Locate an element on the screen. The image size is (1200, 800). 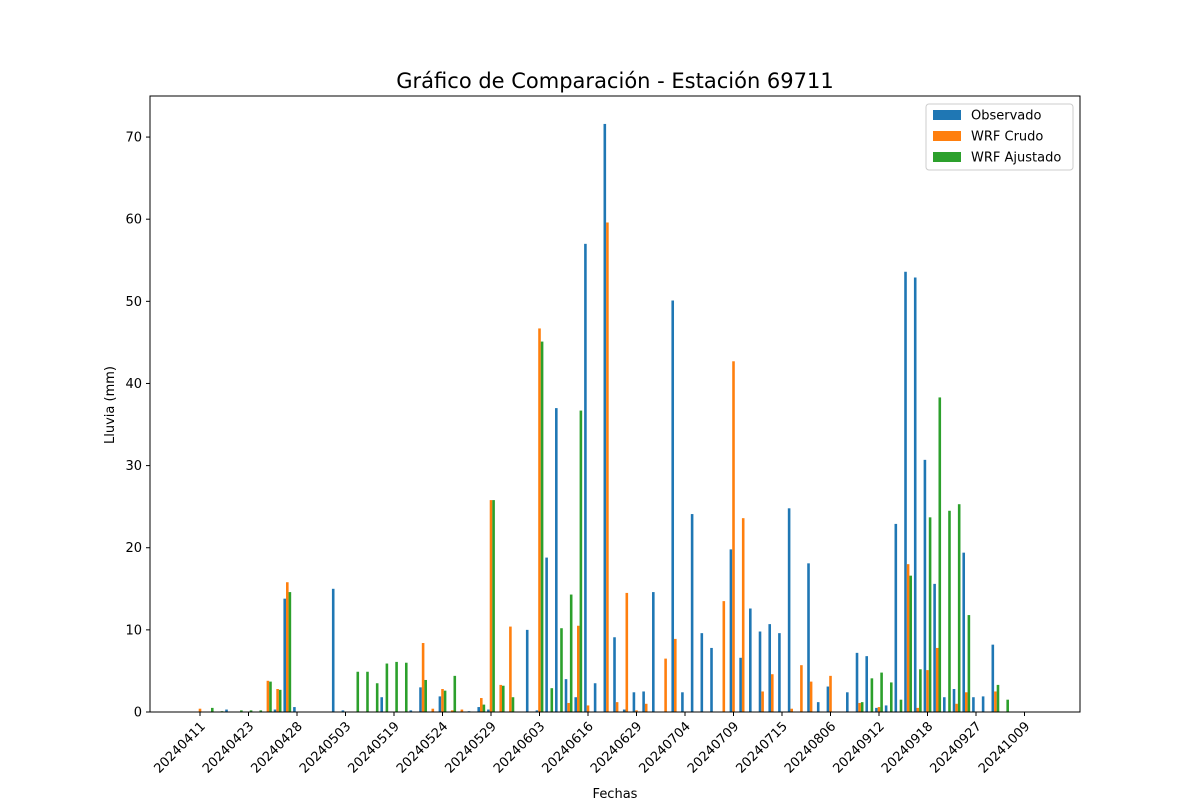
legend-label-observado: Observado is located at coordinates (1006, 116).